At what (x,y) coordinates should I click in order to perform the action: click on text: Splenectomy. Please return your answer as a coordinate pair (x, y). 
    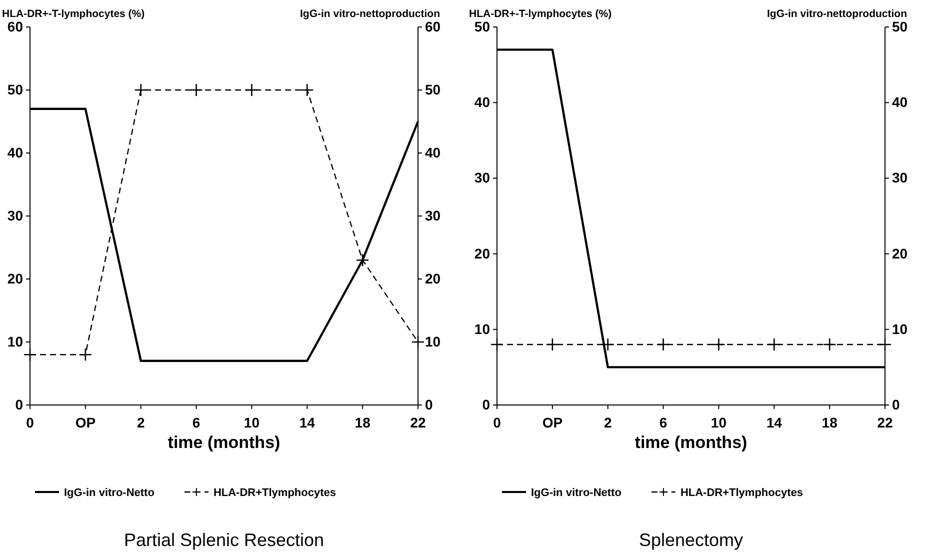
    Looking at the image, I should click on (691, 540).